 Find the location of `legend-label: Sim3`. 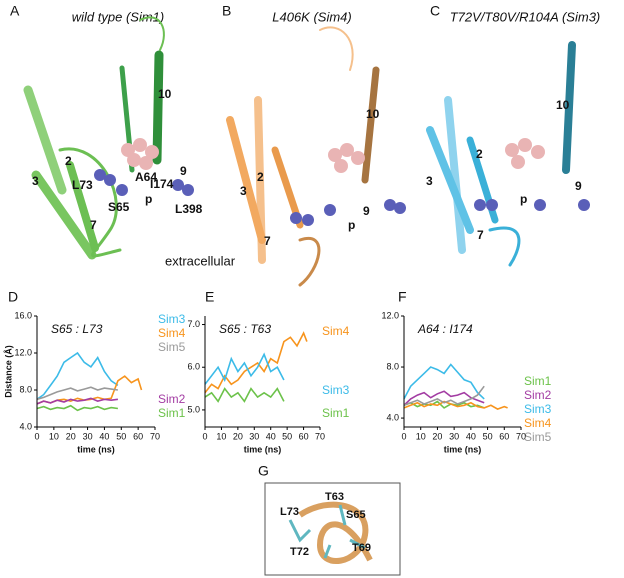

legend-label: Sim3 is located at coordinates (336, 390).